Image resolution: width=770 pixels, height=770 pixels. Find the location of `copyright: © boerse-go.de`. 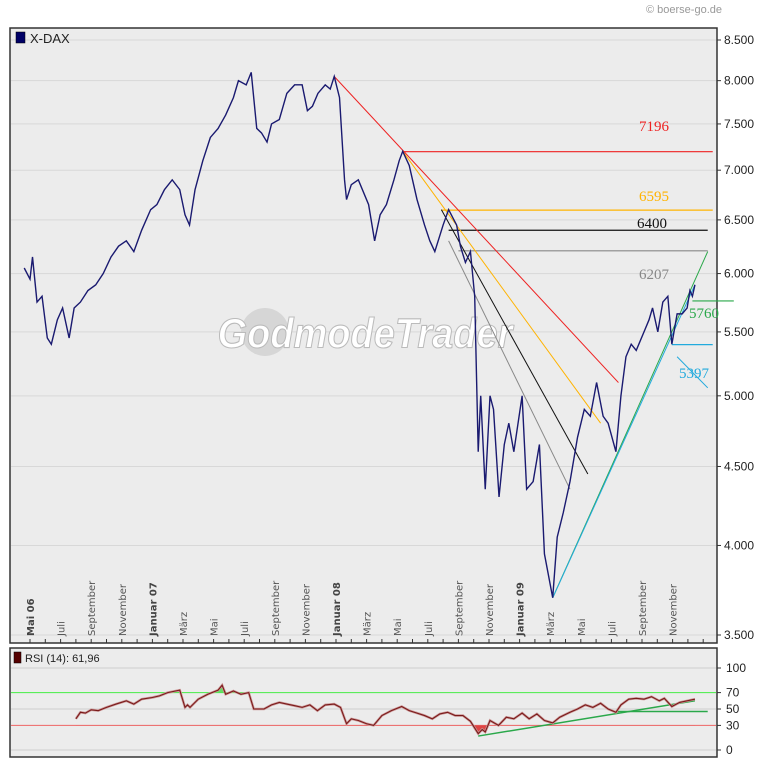

copyright: © boerse-go.de is located at coordinates (684, 10).